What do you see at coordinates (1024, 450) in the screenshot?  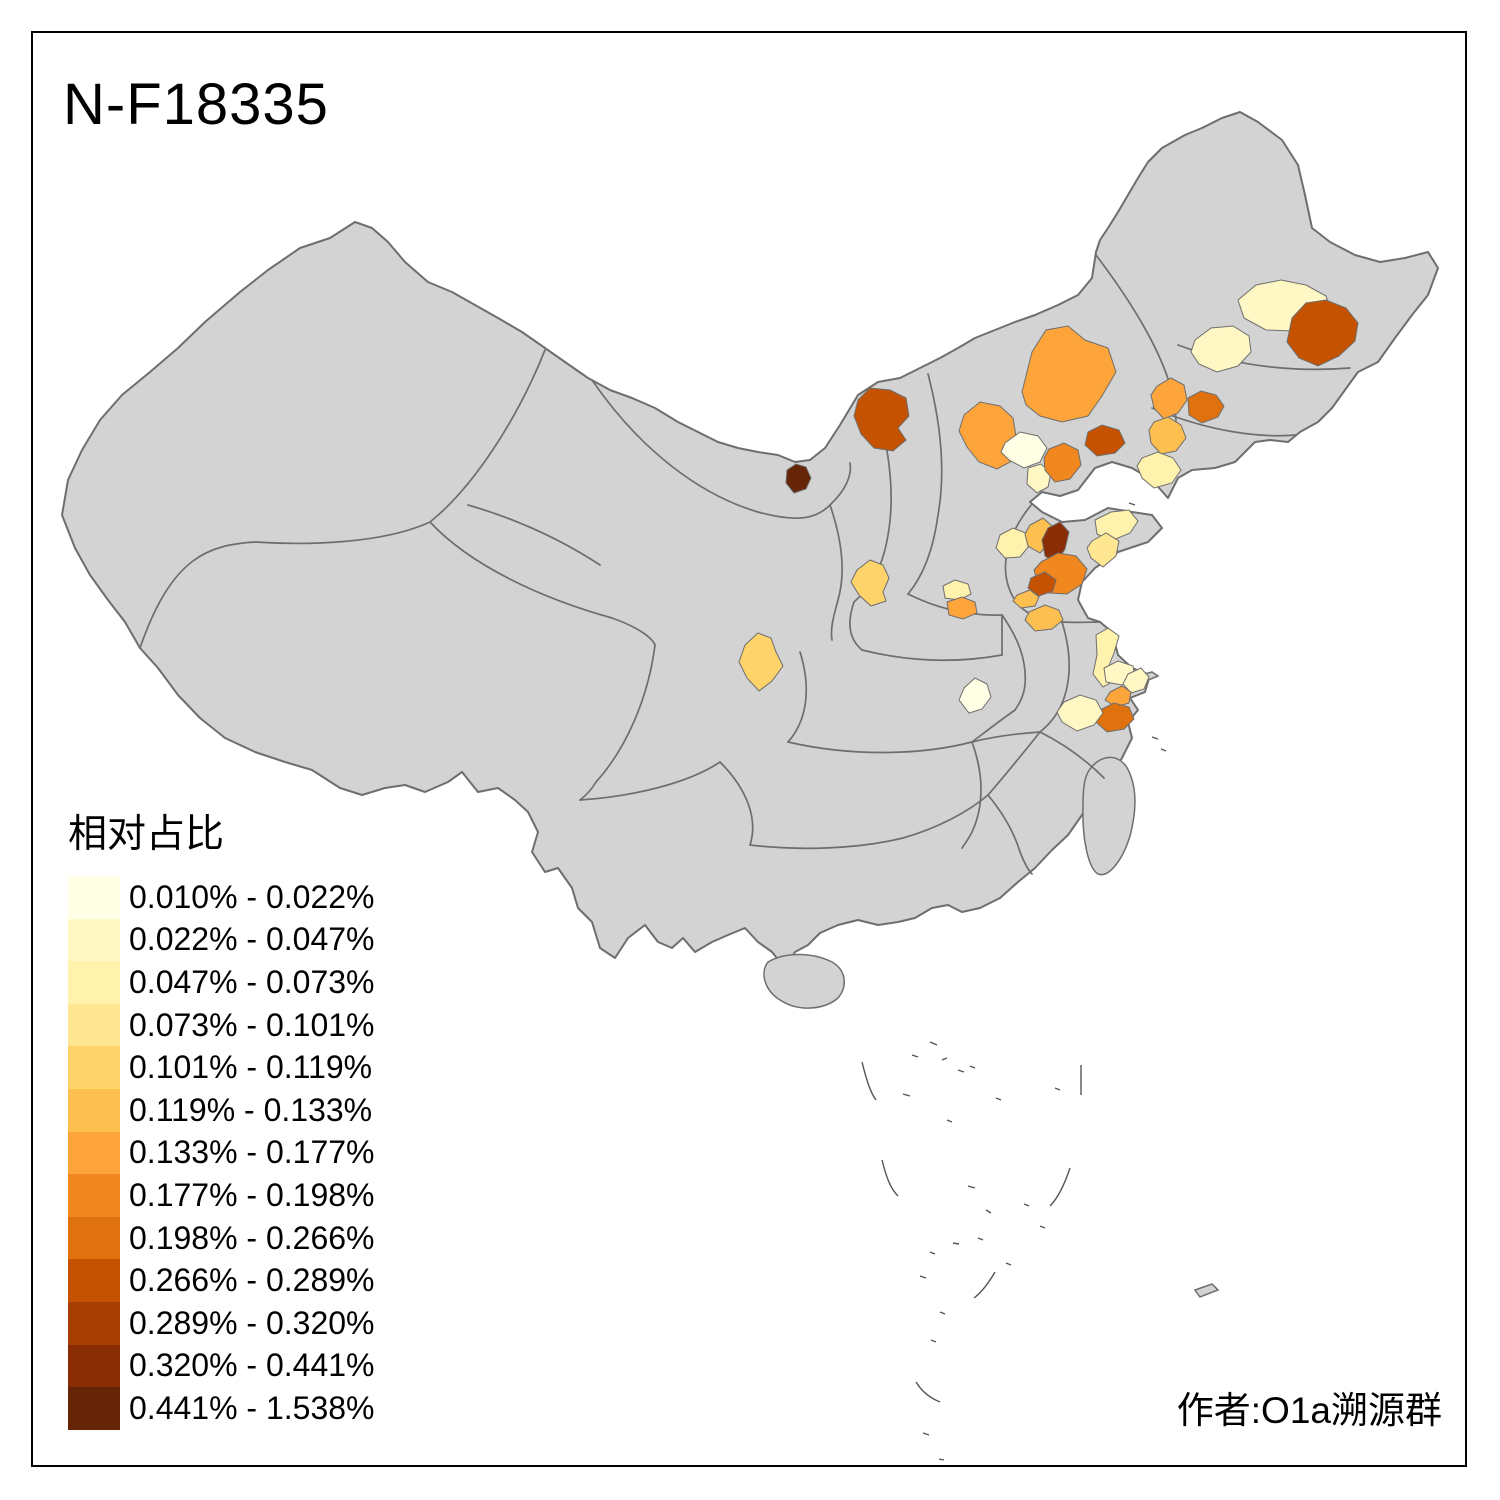 I see `map-region-r05` at bounding box center [1024, 450].